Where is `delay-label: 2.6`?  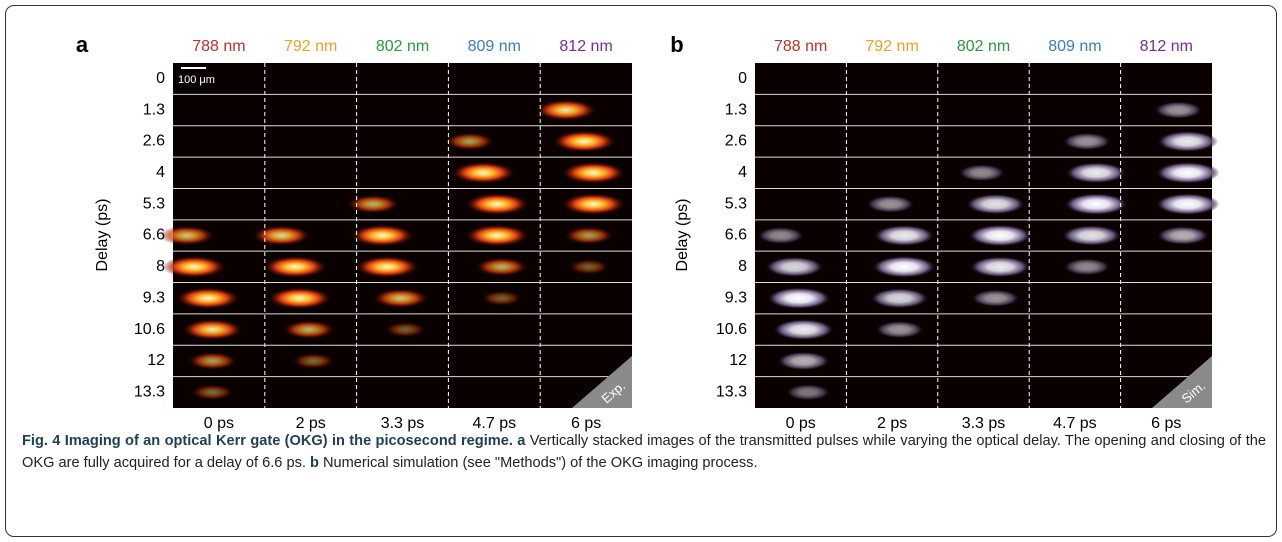 delay-label: 2.6 is located at coordinates (736, 141).